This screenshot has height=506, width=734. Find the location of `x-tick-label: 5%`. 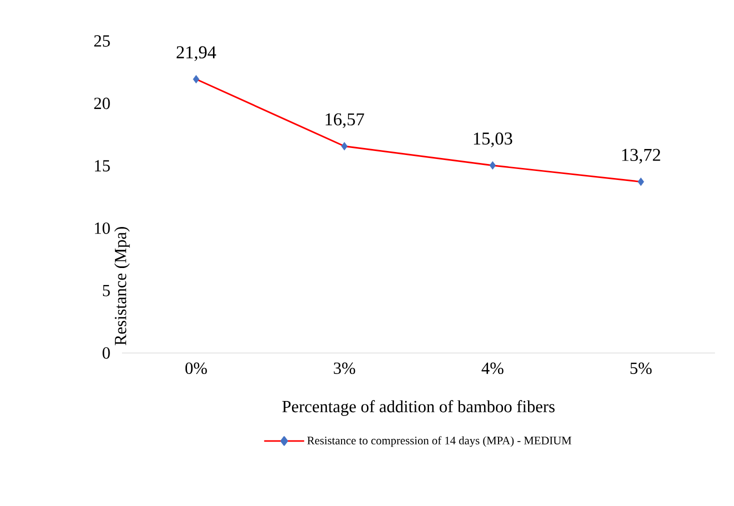

x-tick-label: 5% is located at coordinates (641, 368).